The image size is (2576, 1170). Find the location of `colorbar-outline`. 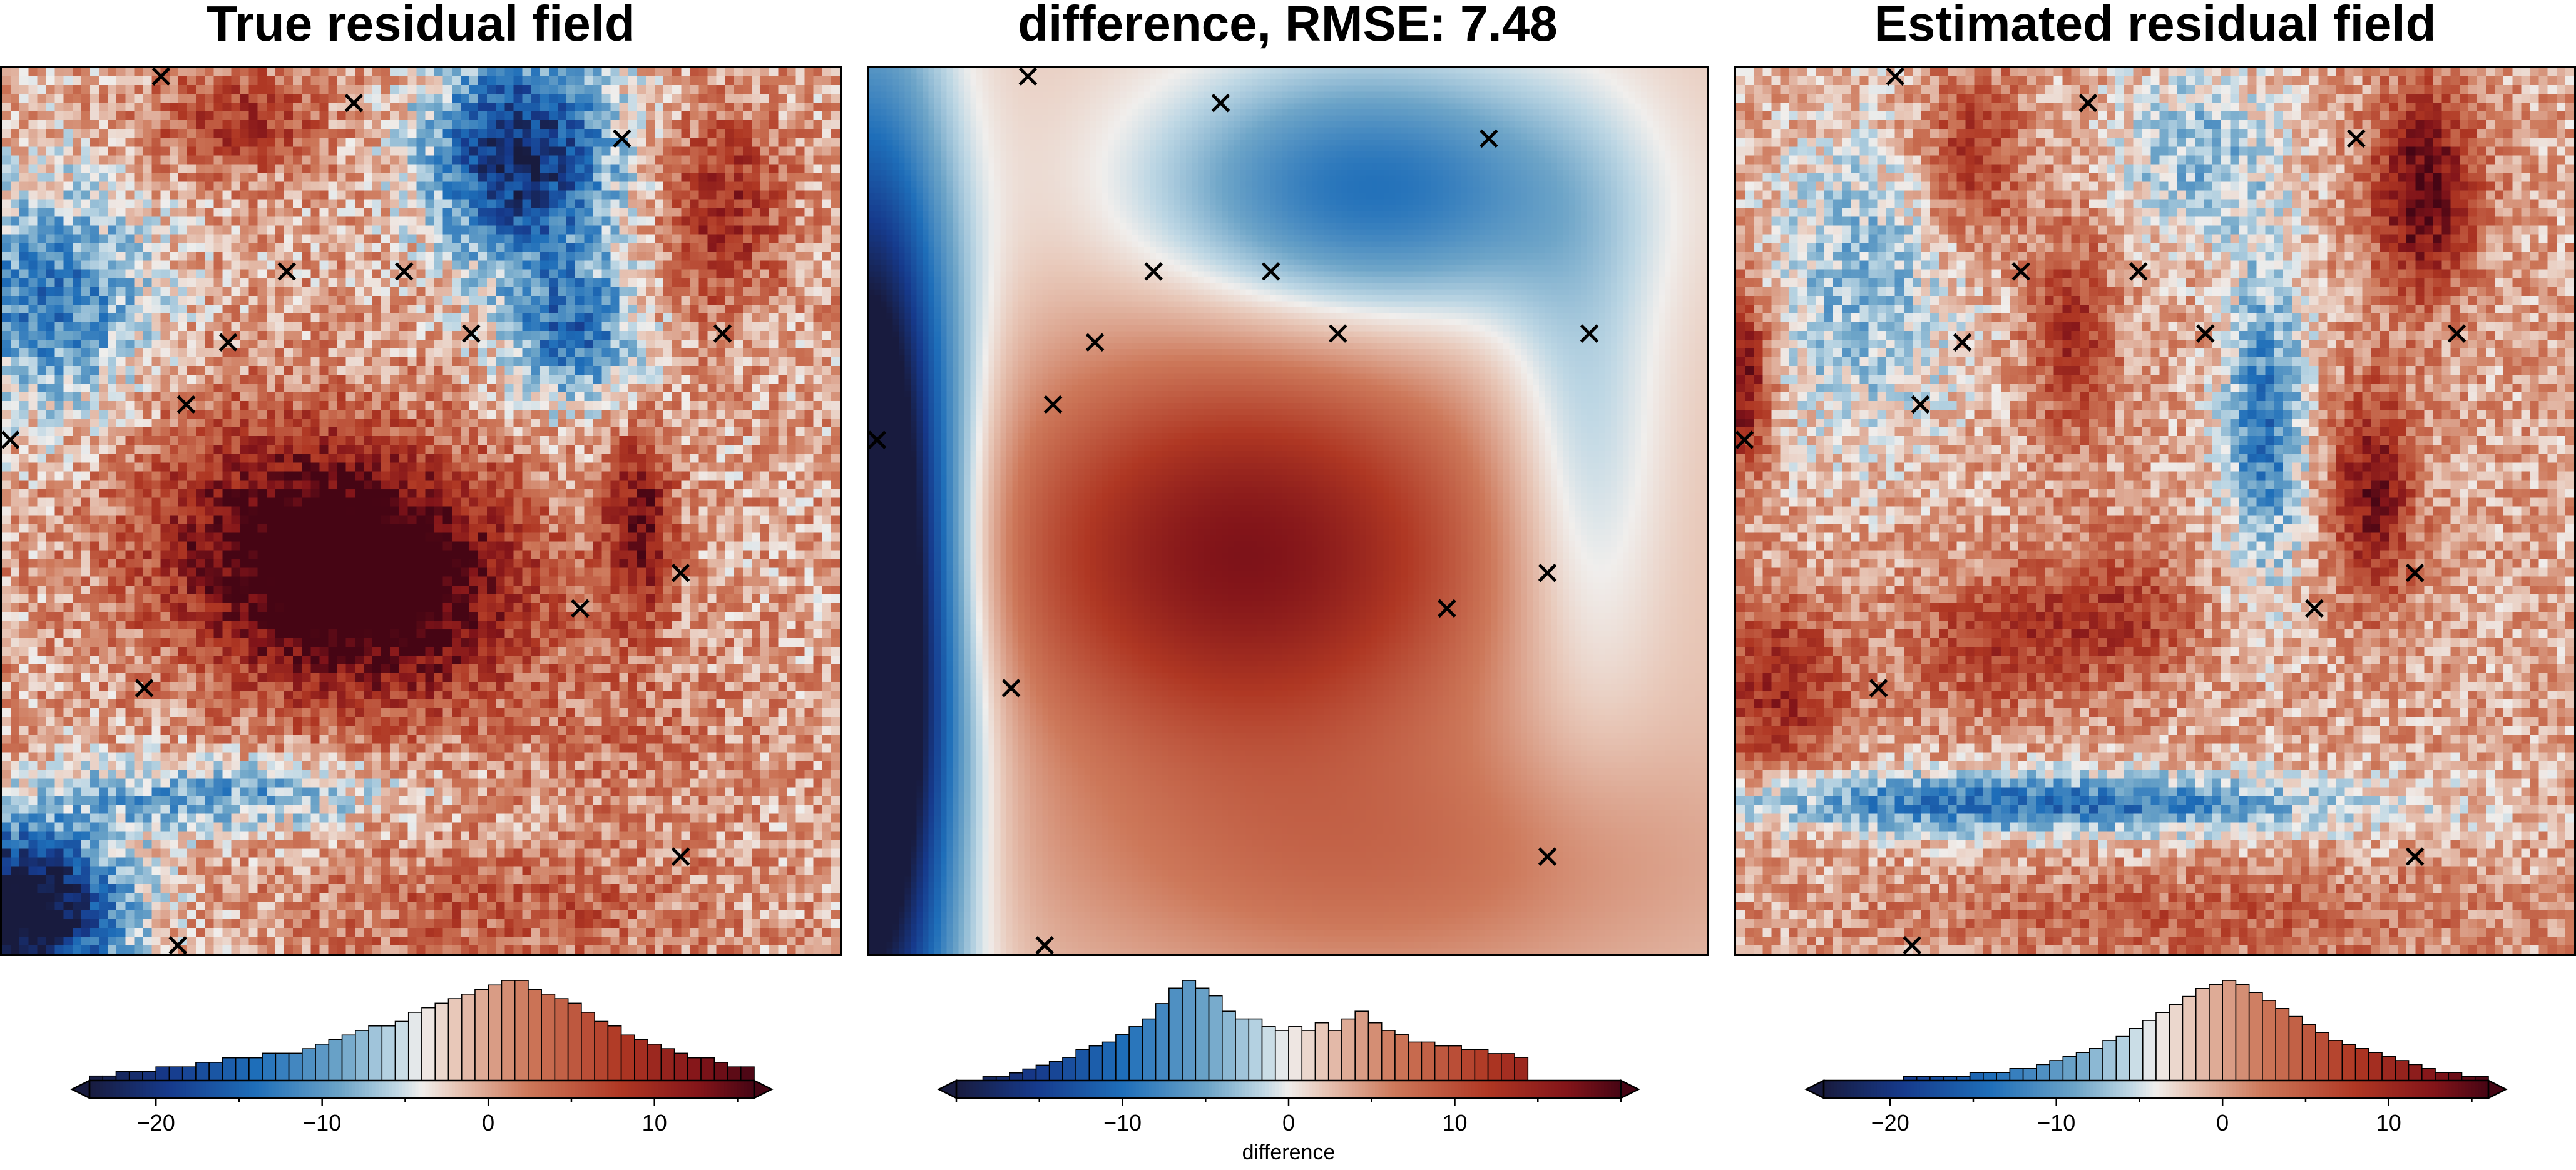

colorbar-outline is located at coordinates (421, 1089).